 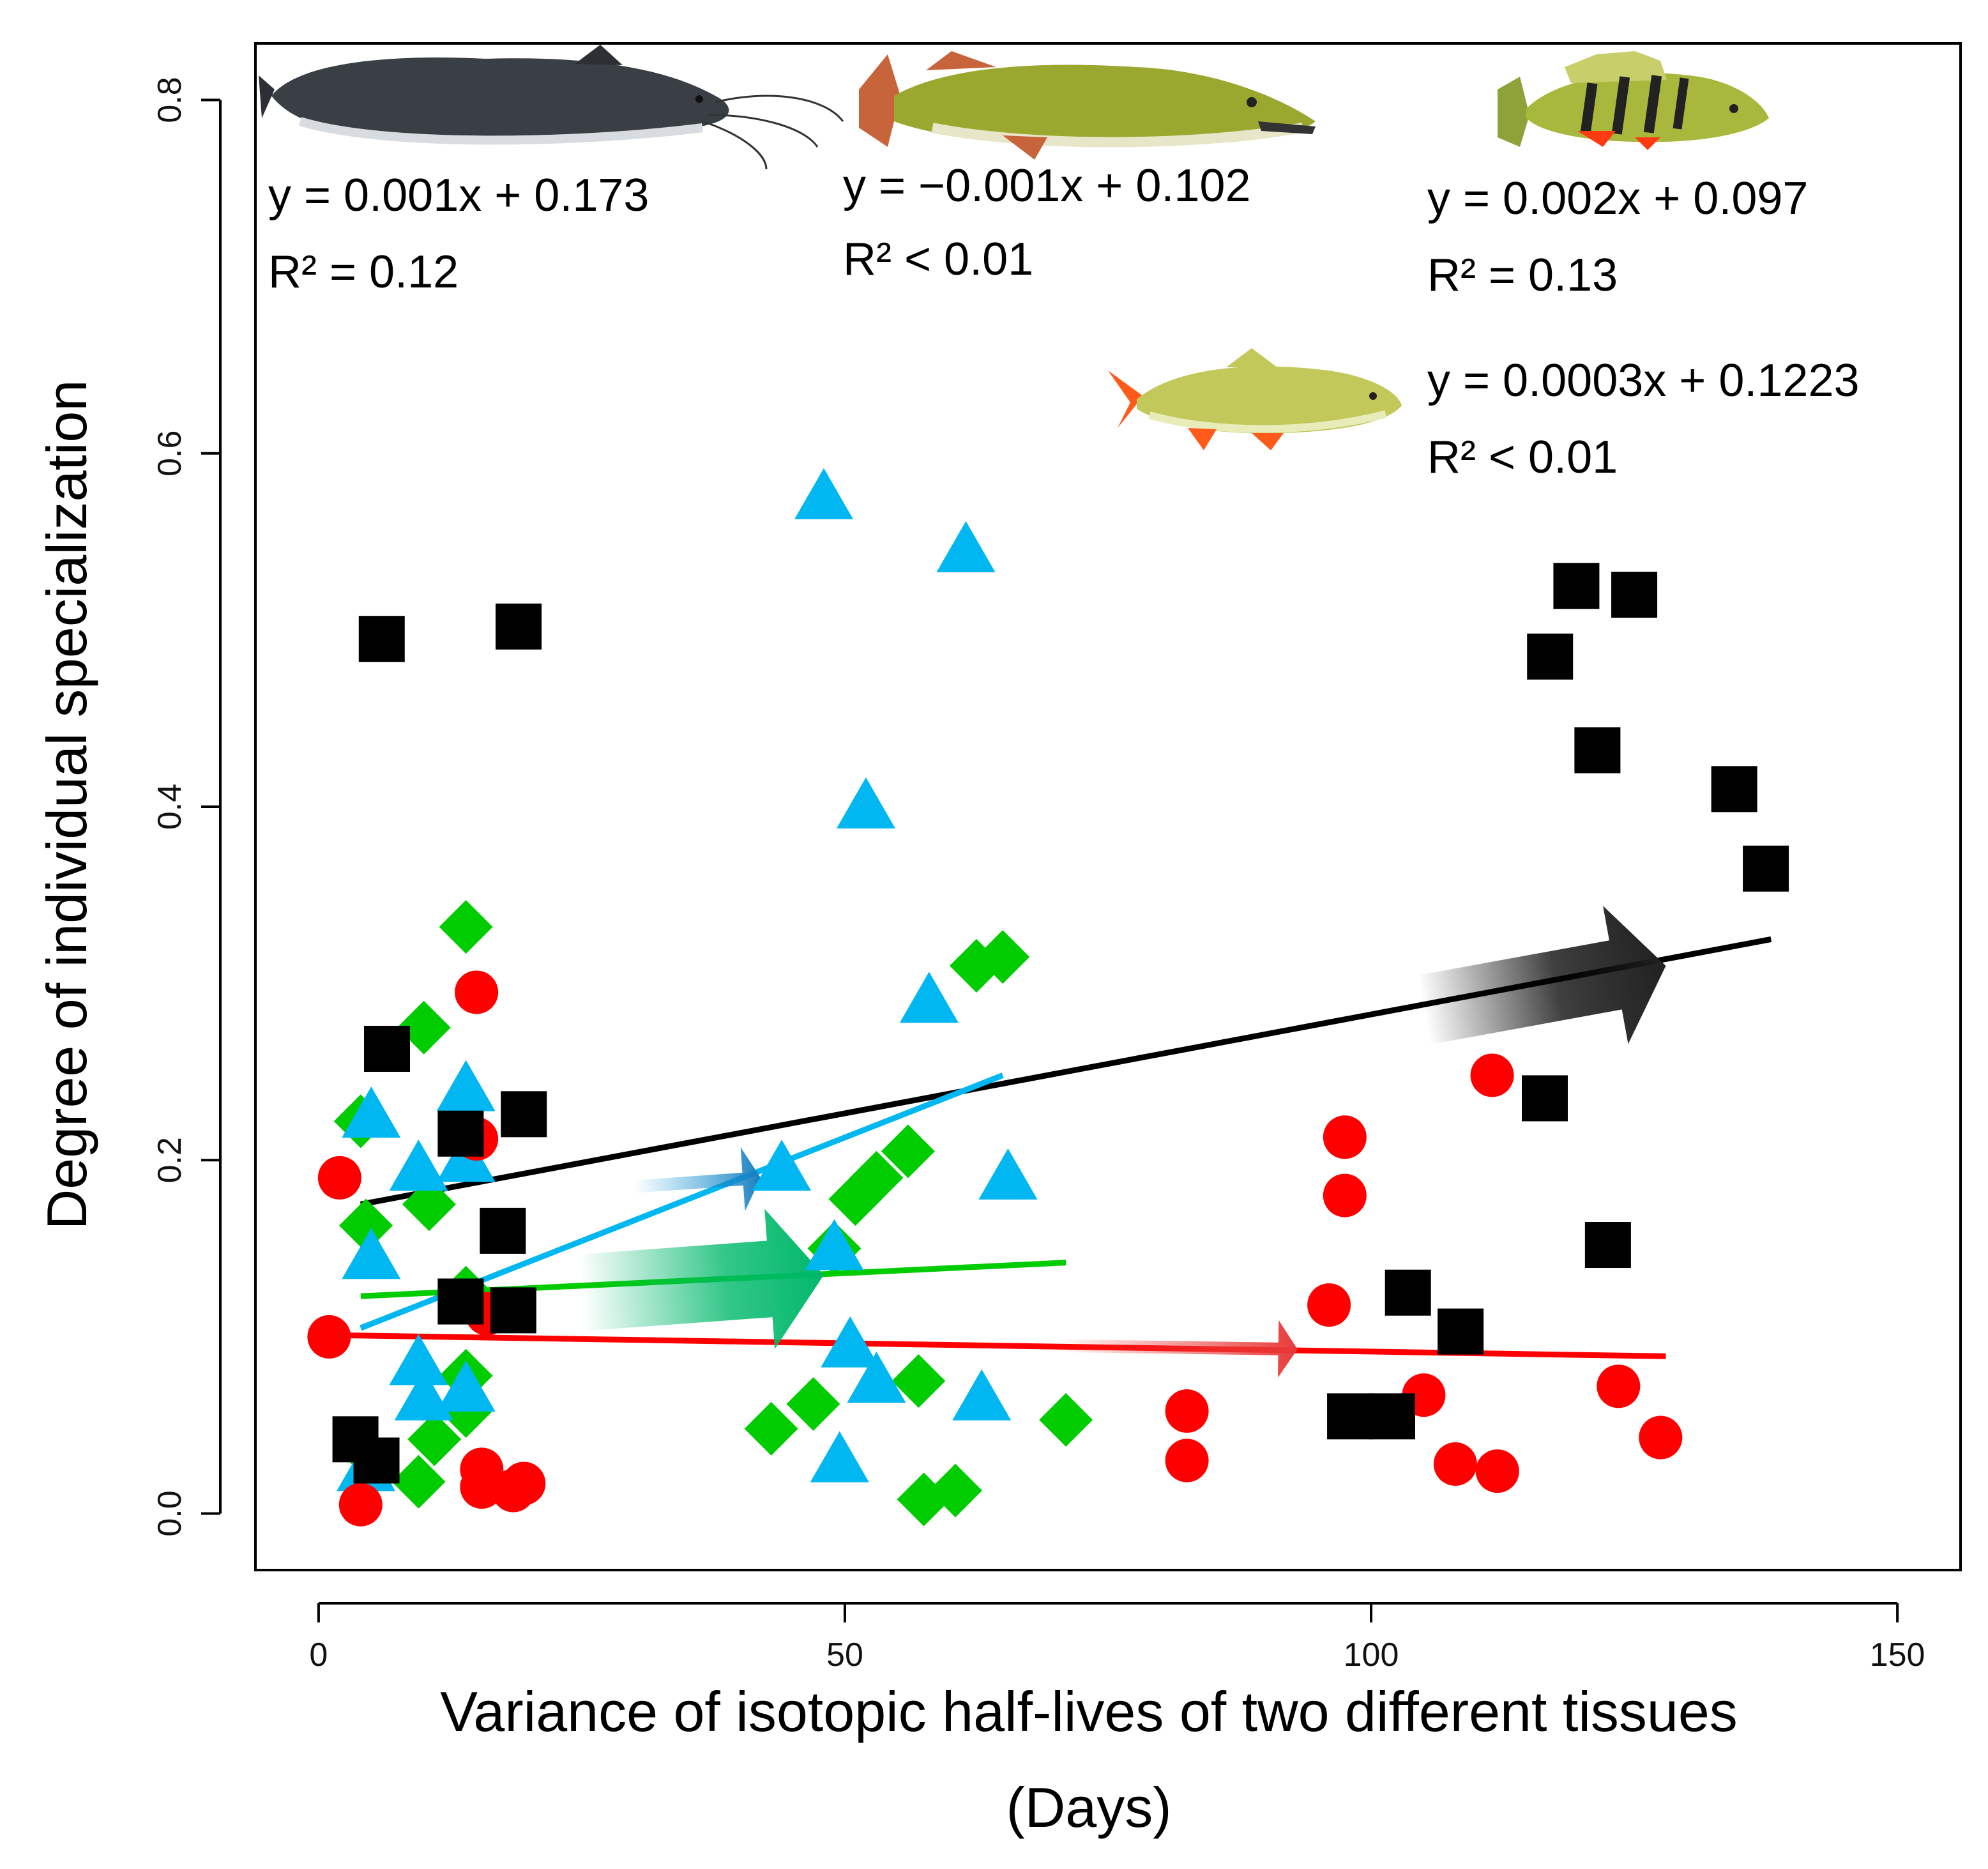 I want to click on catfish-trend-arrow, so click(x=1541, y=975).